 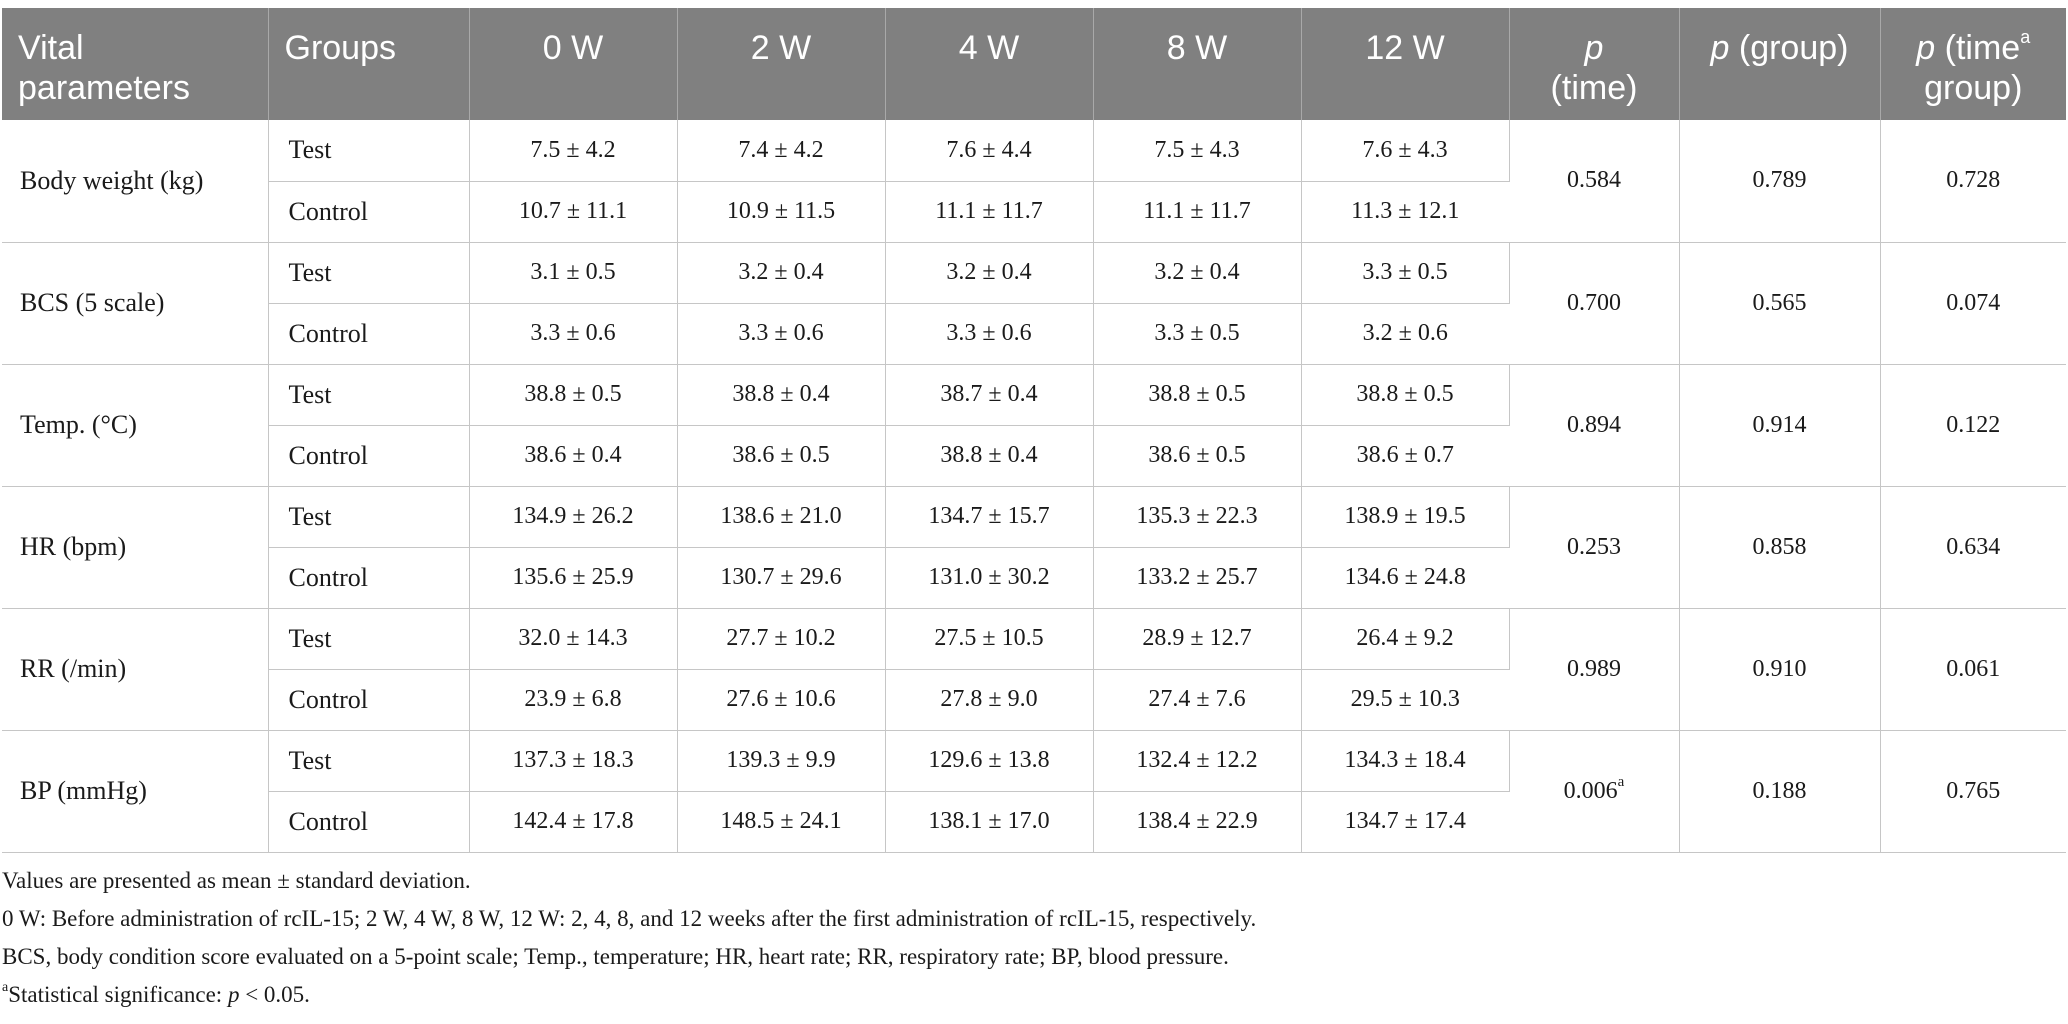 What do you see at coordinates (1405, 334) in the screenshot?
I see `control-value-cell: 3.2 ± 0.6` at bounding box center [1405, 334].